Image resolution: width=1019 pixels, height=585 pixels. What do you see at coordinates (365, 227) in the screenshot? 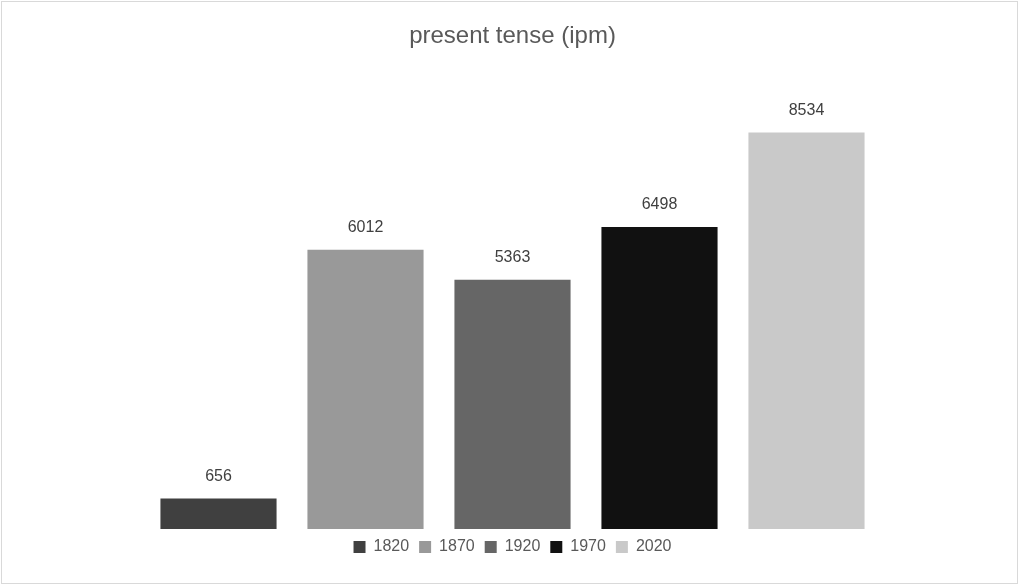
I see `data-label: 6012` at bounding box center [365, 227].